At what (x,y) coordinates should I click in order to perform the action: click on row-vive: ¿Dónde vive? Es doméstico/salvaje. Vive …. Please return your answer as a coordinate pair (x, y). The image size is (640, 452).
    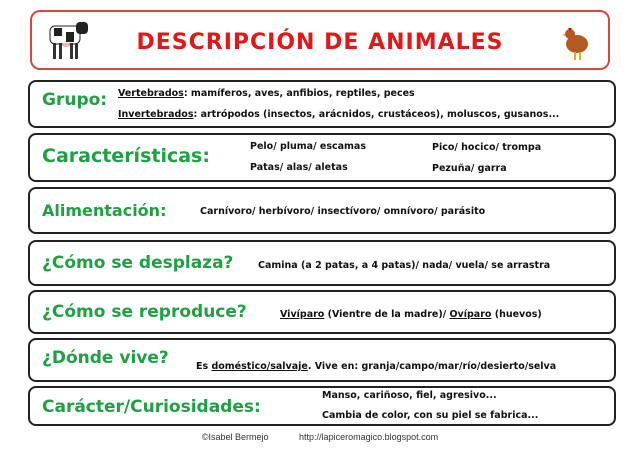
    Looking at the image, I should click on (322, 360).